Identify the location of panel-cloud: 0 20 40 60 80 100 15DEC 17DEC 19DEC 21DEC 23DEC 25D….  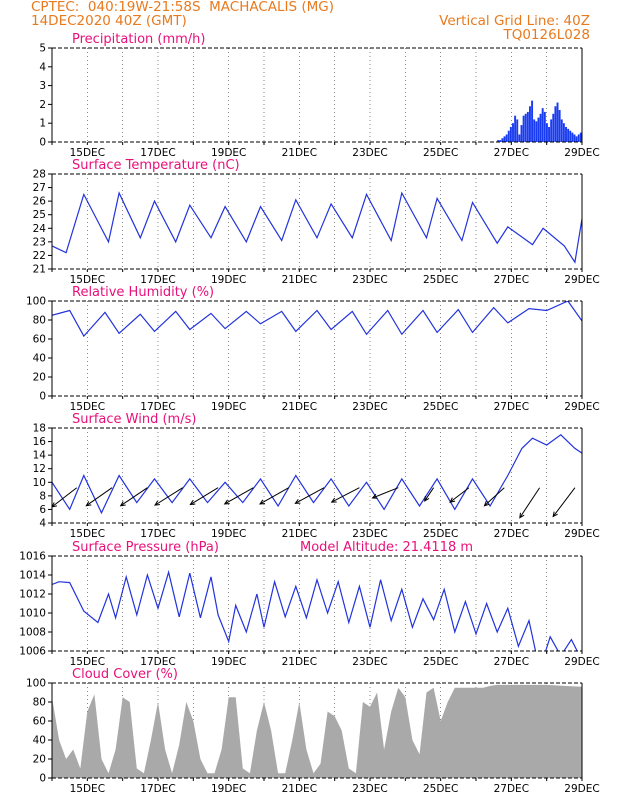
(313, 731).